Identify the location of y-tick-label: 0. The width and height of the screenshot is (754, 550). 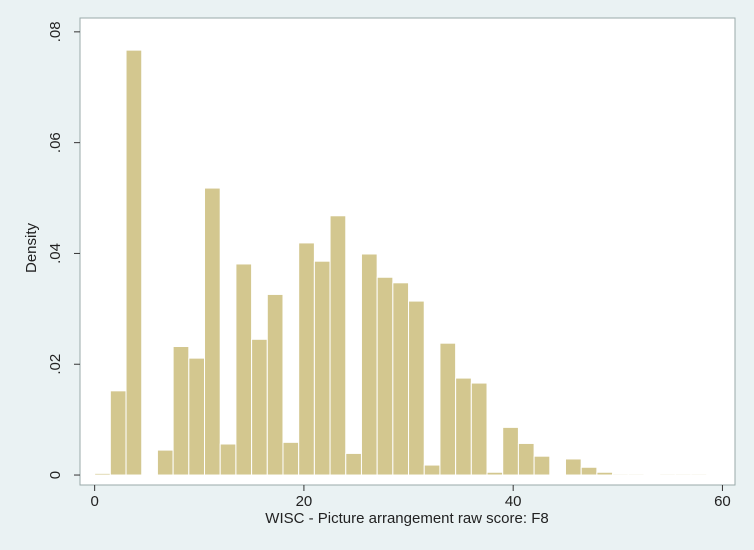
(55, 475).